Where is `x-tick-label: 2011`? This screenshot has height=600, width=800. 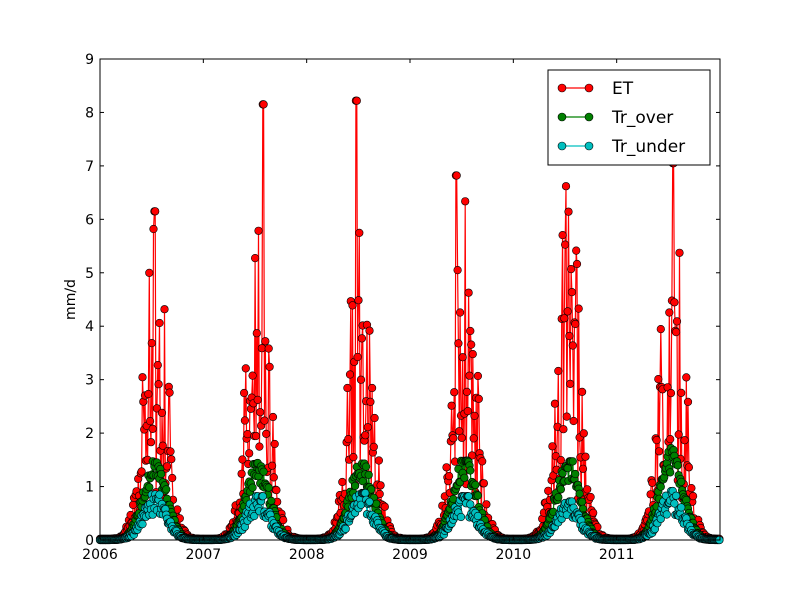
x-tick-label: 2011 is located at coordinates (617, 555).